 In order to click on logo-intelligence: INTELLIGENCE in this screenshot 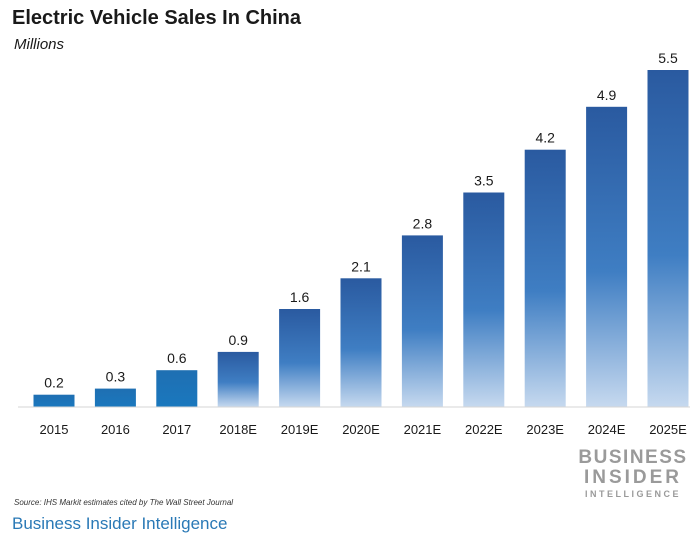, I will do `click(633, 494)`.